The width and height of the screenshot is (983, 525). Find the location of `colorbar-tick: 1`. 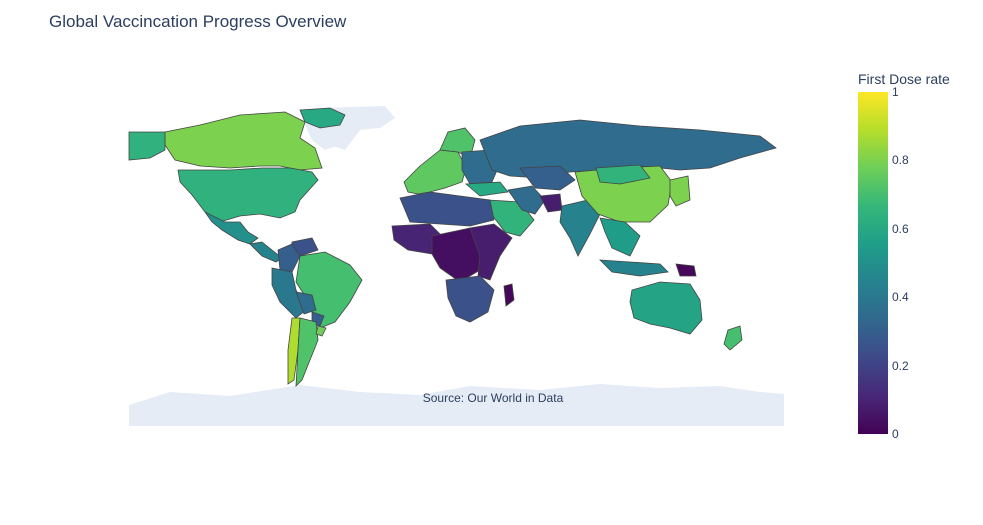

colorbar-tick: 1 is located at coordinates (895, 92).